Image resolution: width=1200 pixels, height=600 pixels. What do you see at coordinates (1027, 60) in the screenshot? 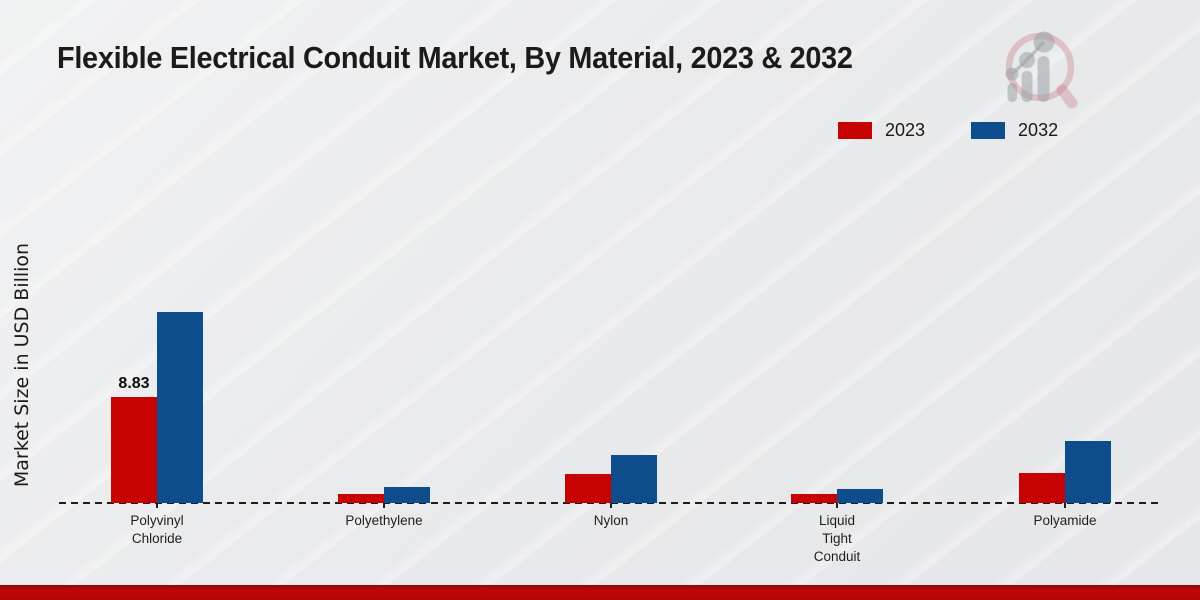
I see `logo-person-head-mid` at bounding box center [1027, 60].